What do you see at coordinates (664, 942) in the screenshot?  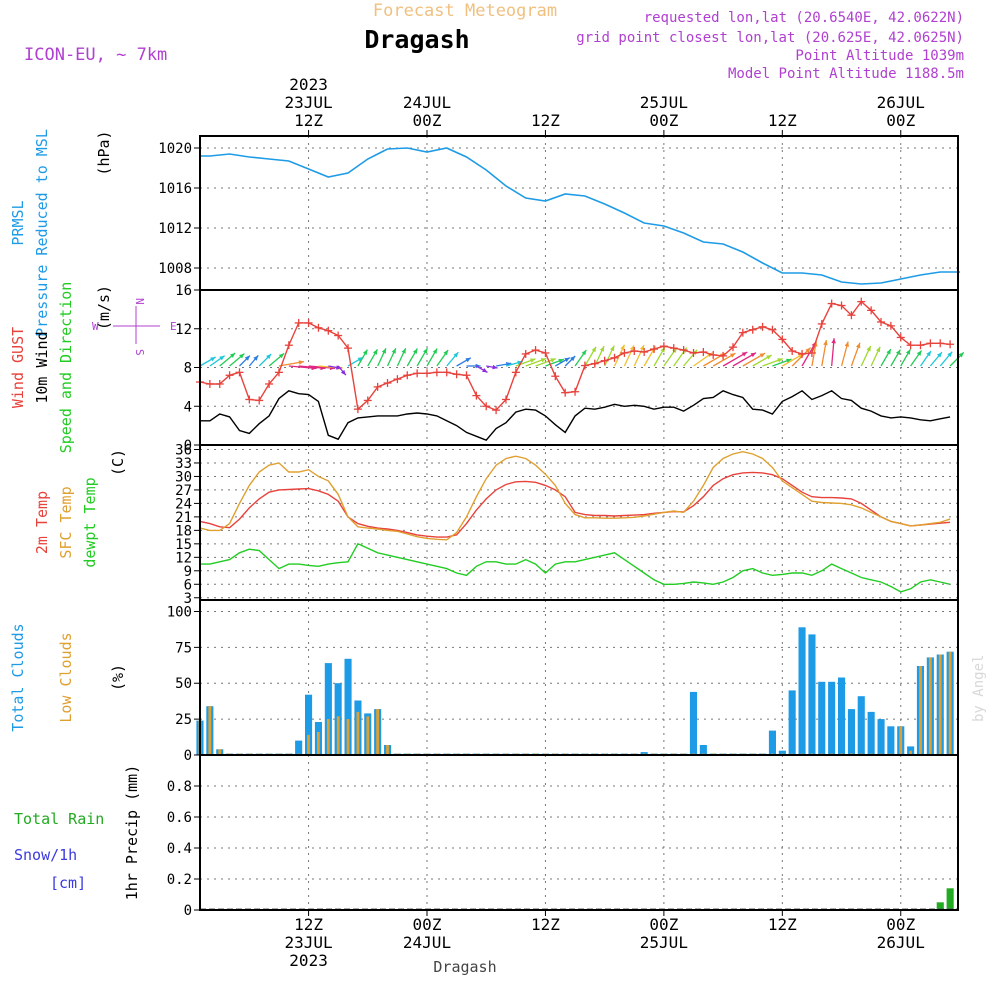 I see `bottom-axis-label-3-1: 25JUL` at bounding box center [664, 942].